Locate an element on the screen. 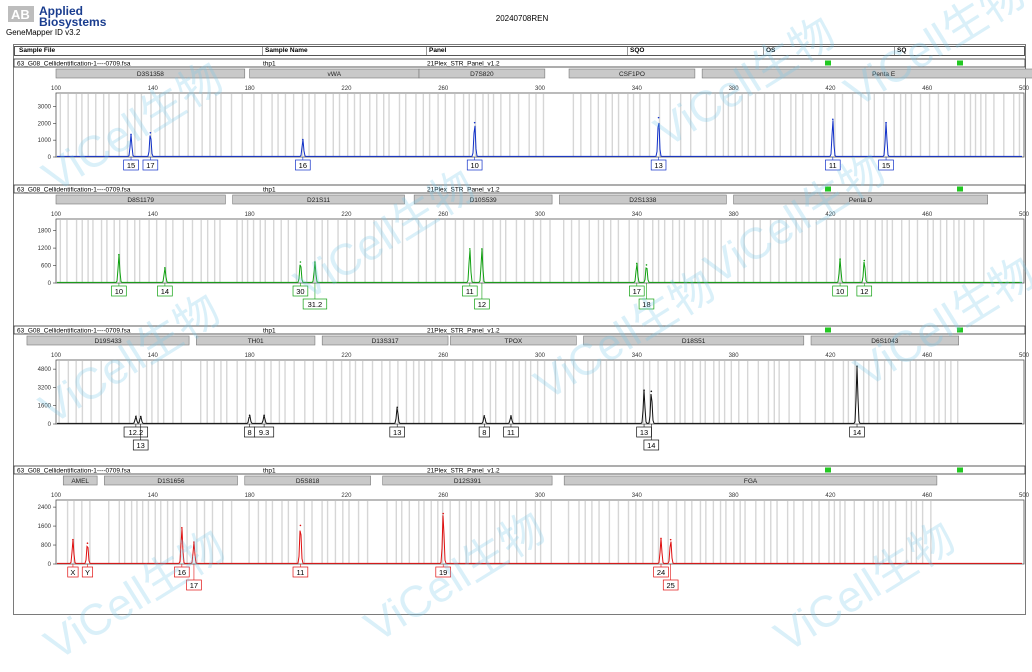  allele-label: 31.2 is located at coordinates (315, 304).